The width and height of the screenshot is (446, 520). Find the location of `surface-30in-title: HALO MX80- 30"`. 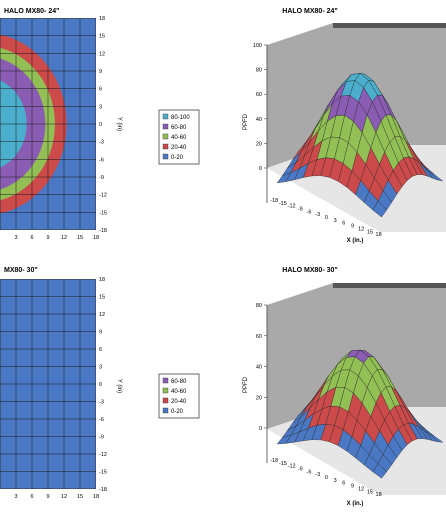

surface-30in-title: HALO MX80- 30" is located at coordinates (309, 270).